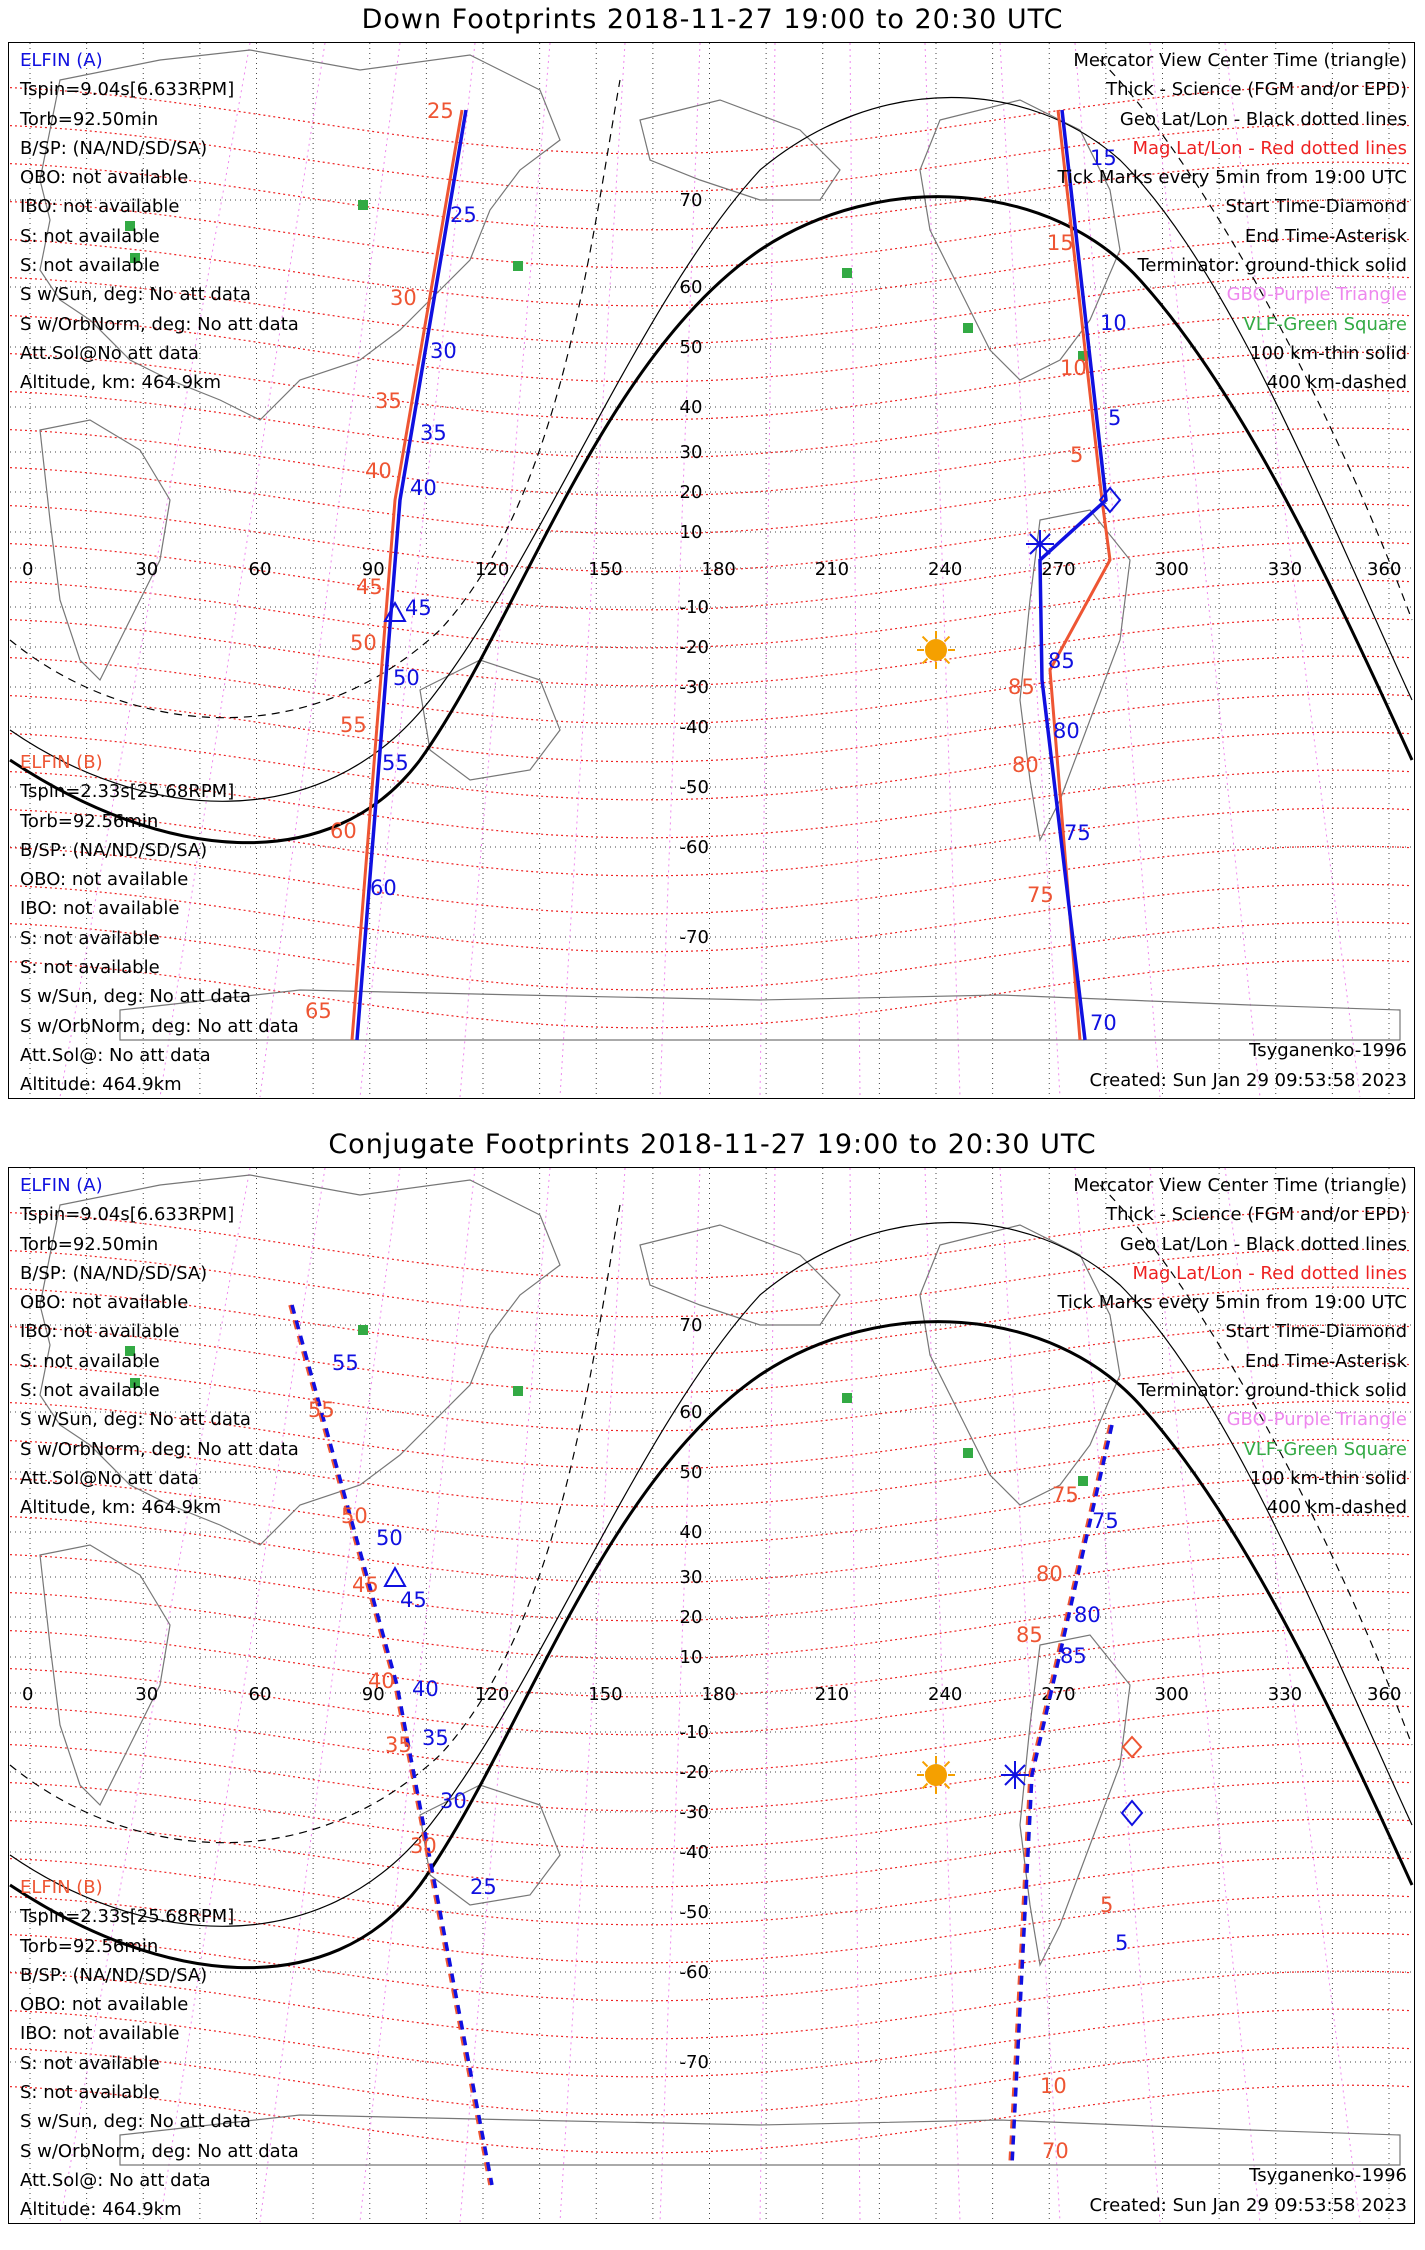 The image size is (1425, 2250). What do you see at coordinates (694, 847) in the screenshot?
I see `latitude-label: -60` at bounding box center [694, 847].